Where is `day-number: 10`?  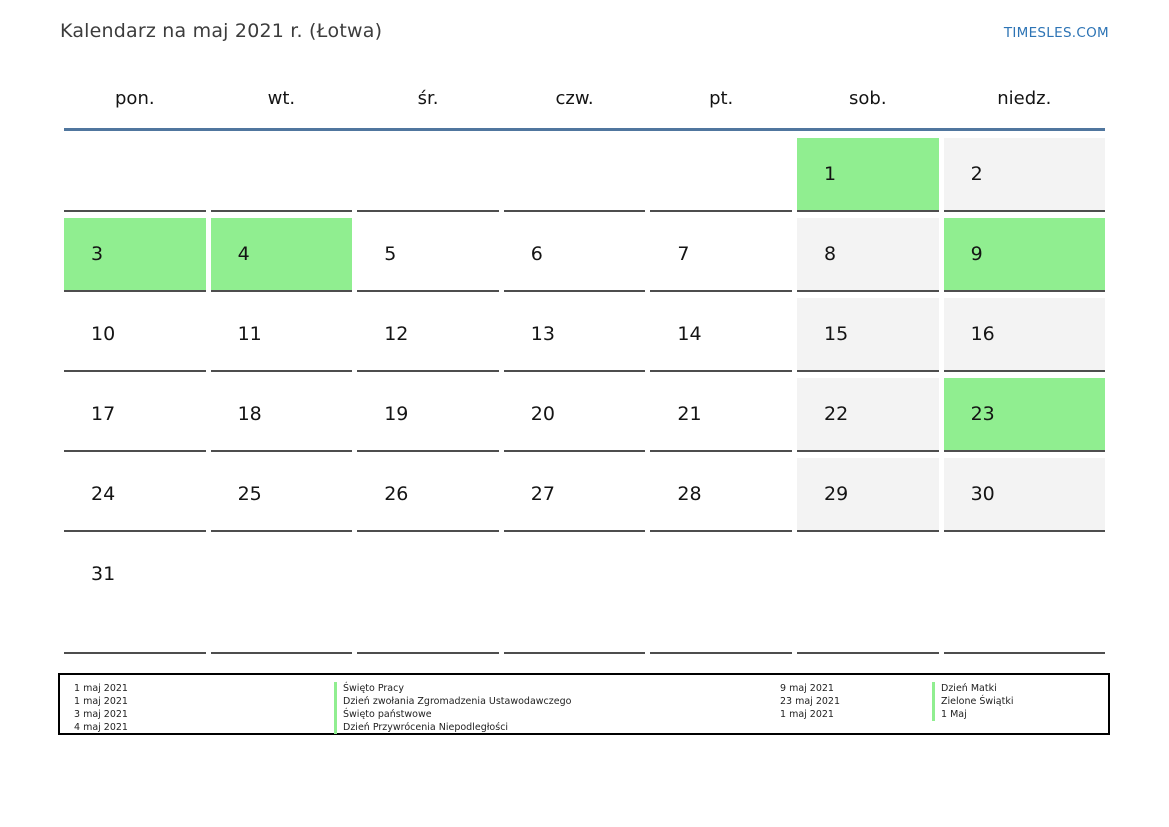
day-number: 10 is located at coordinates (103, 334).